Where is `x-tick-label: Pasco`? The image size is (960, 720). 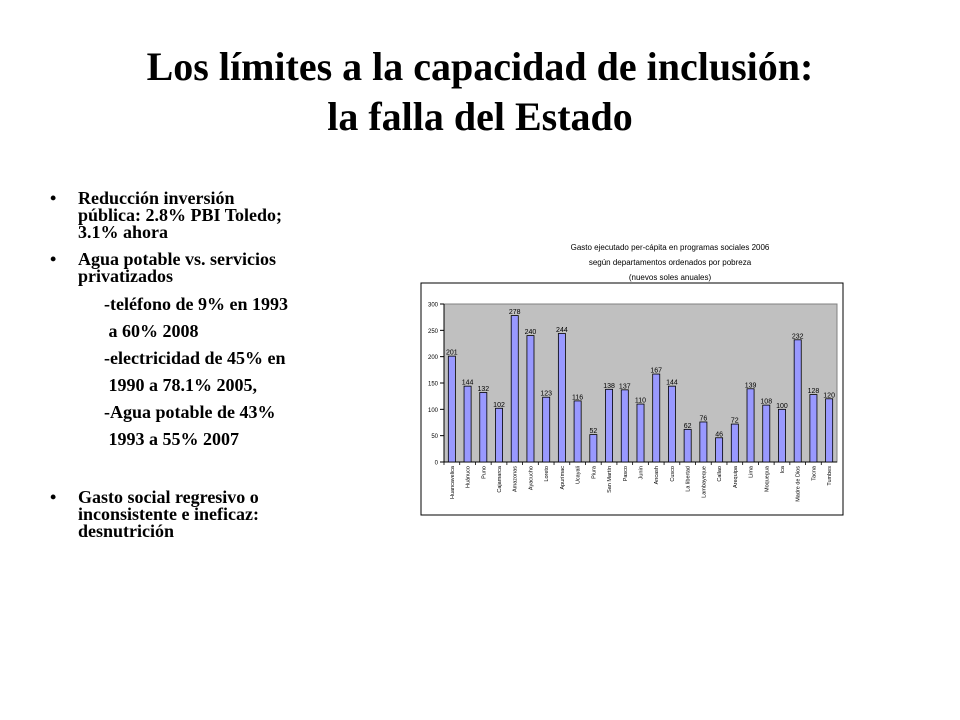 x-tick-label: Pasco is located at coordinates (626, 473).